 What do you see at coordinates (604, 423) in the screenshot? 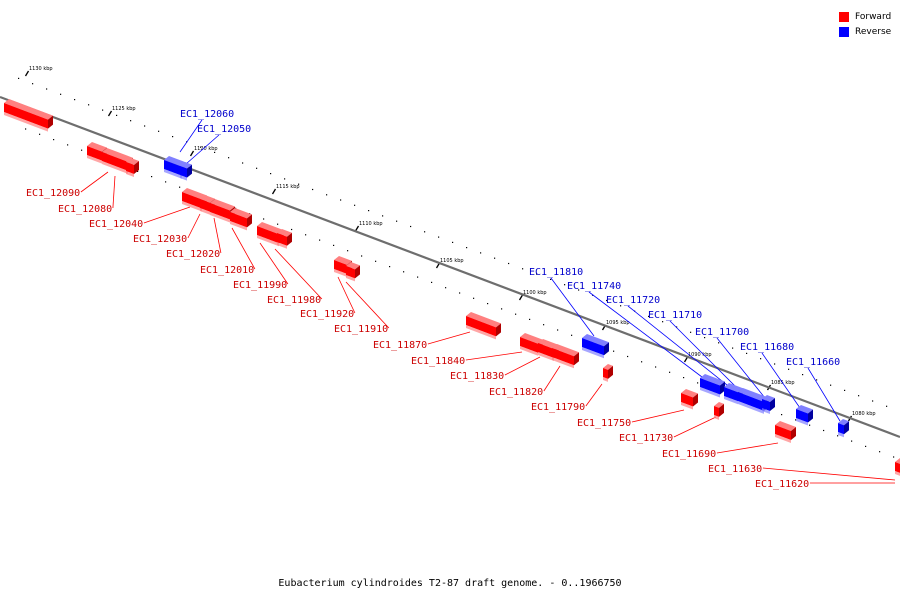
I see `gene-label: EC1_11750` at bounding box center [604, 423].